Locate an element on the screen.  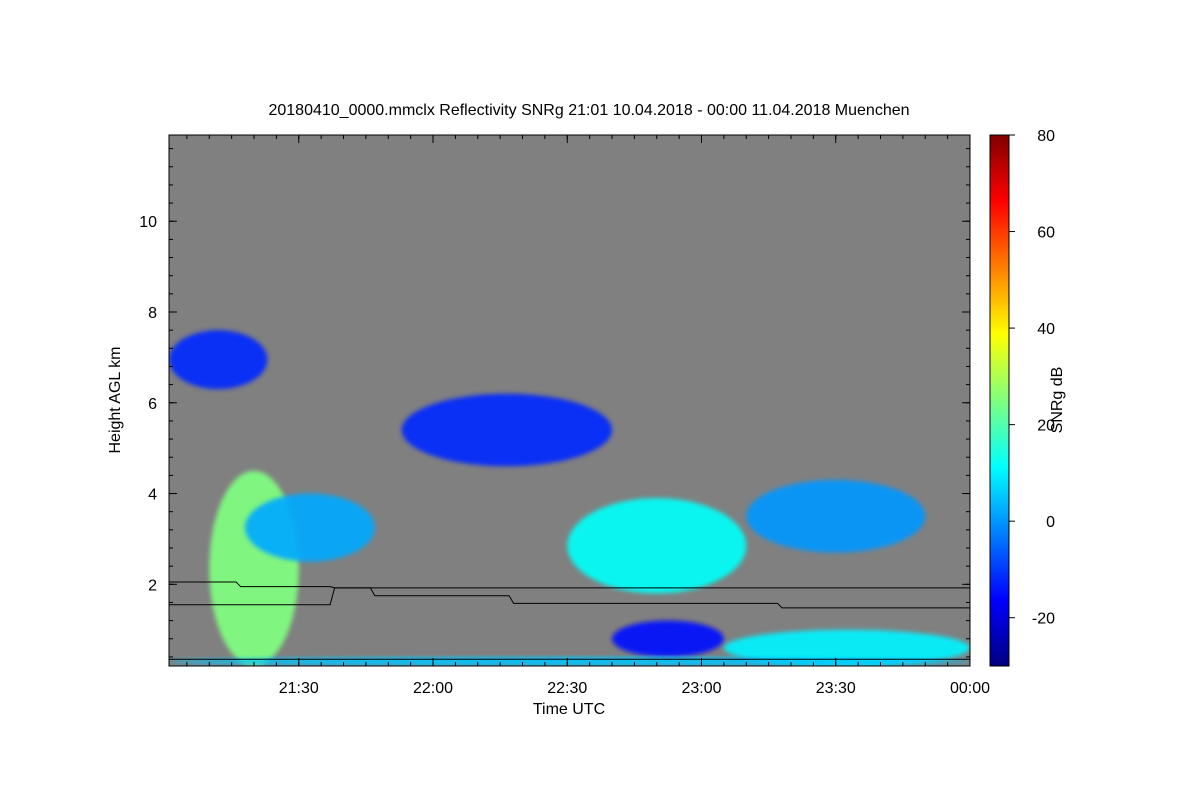
y-tick-label: 2 is located at coordinates (152, 585).